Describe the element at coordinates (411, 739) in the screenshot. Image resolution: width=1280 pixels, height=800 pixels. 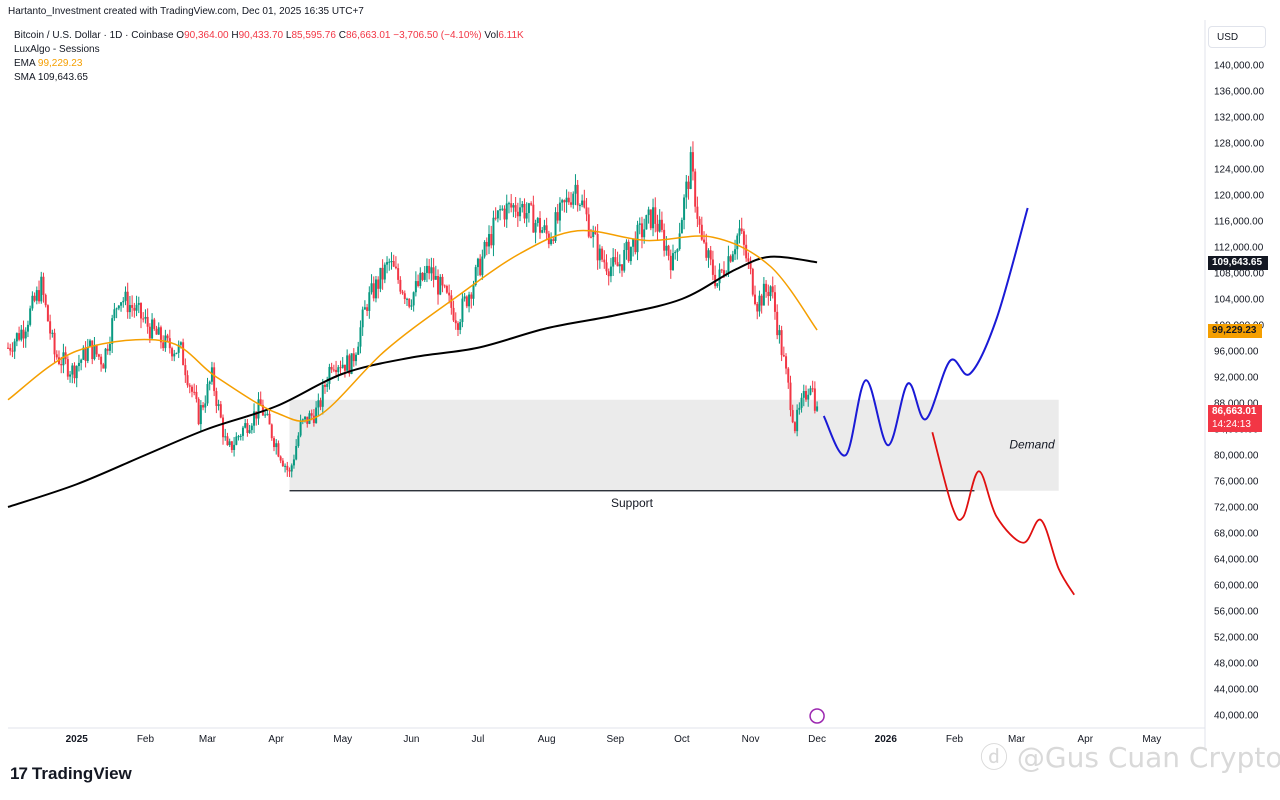
I see `x-tick-label: Jun` at that location.